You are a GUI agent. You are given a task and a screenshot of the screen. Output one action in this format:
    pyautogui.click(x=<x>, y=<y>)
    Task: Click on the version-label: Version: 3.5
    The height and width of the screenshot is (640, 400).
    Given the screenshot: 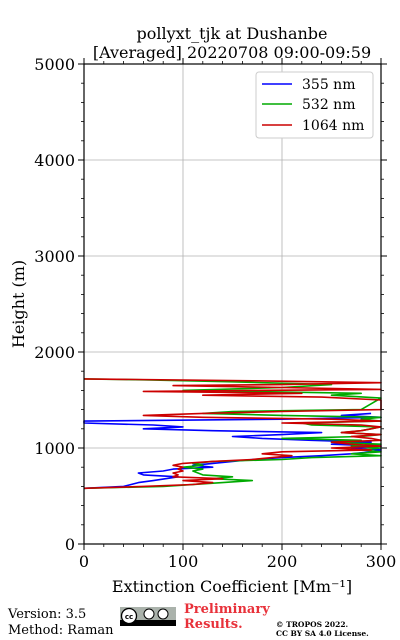 What is the action you would take?
    pyautogui.click(x=47, y=614)
    